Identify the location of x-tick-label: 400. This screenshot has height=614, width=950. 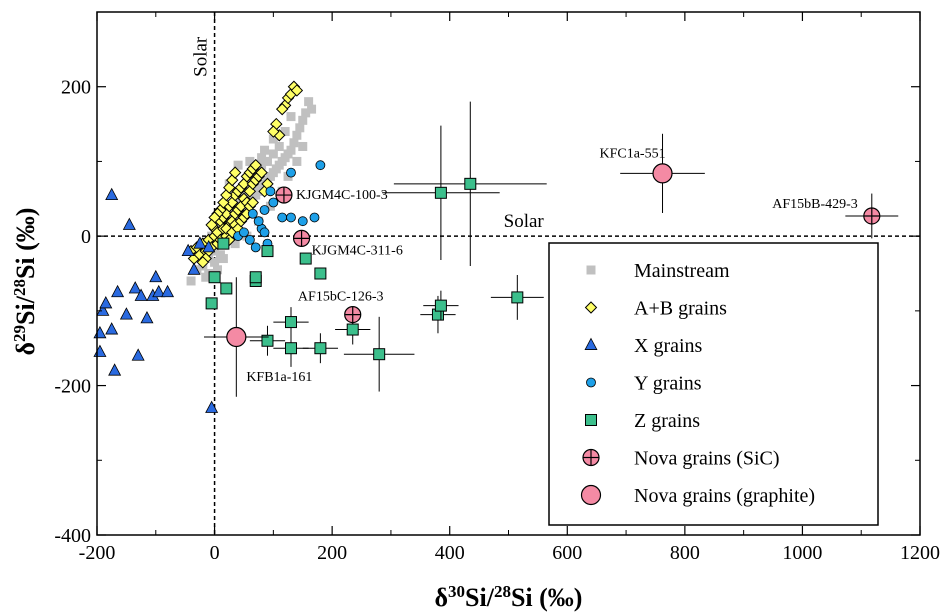
(450, 553).